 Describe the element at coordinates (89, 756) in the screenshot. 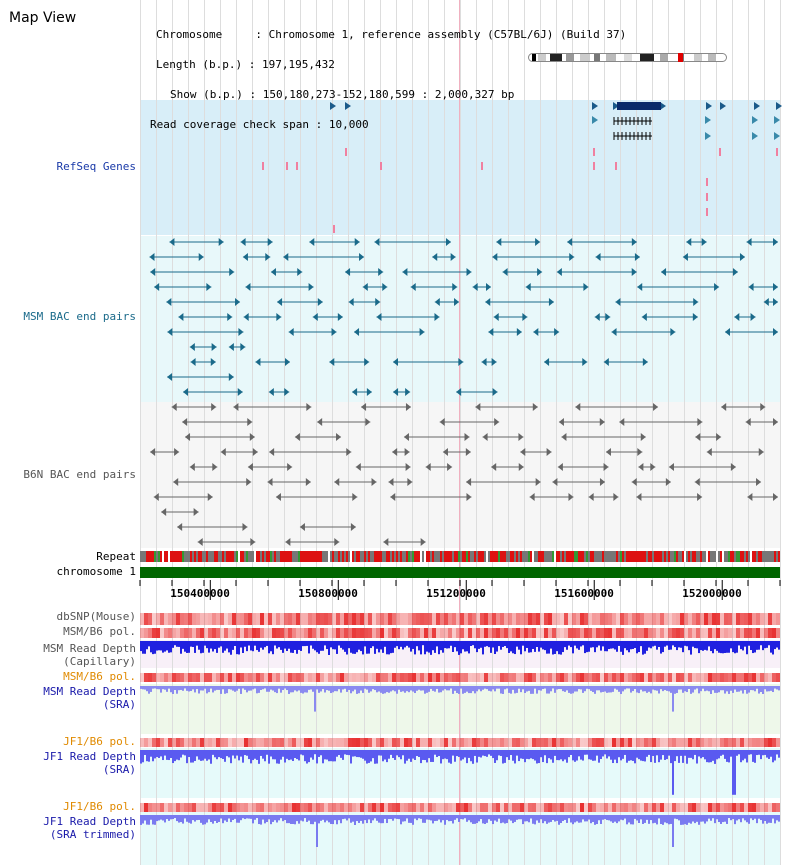

I see `jf1-read-depth-sra-label: JF1 Read Depth` at that location.